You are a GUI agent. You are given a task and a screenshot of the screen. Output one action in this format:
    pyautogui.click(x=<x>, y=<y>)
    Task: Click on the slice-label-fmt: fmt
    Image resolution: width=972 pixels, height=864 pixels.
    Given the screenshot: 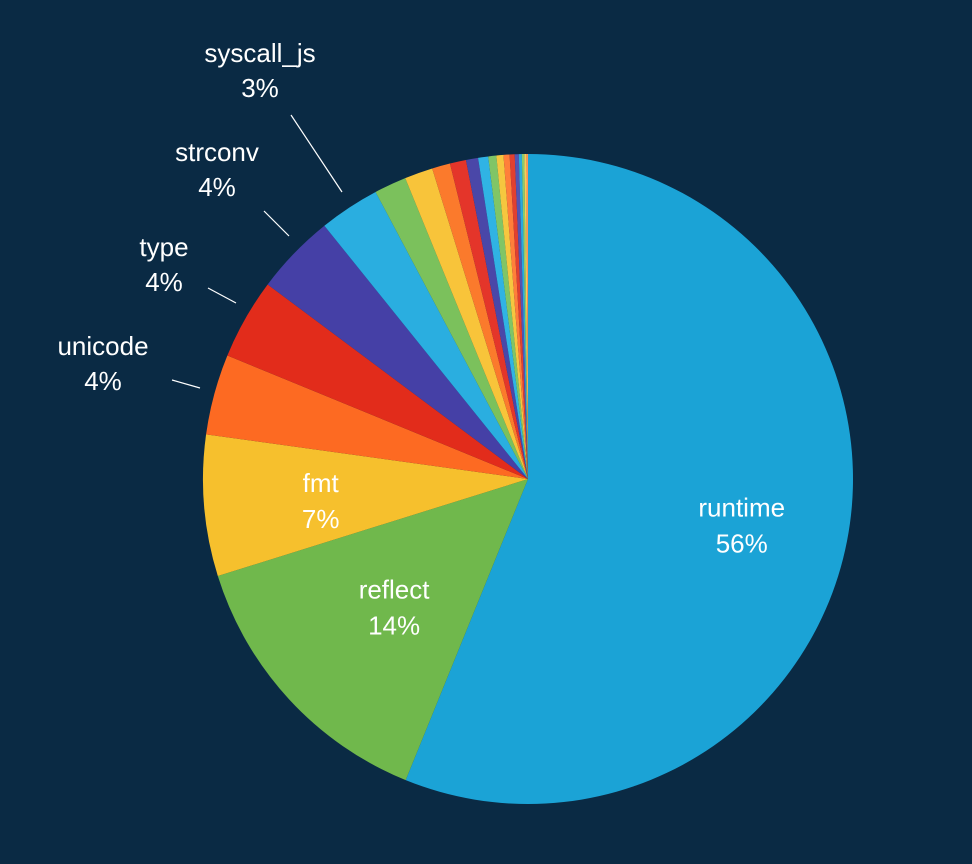 What is the action you would take?
    pyautogui.click(x=321, y=483)
    